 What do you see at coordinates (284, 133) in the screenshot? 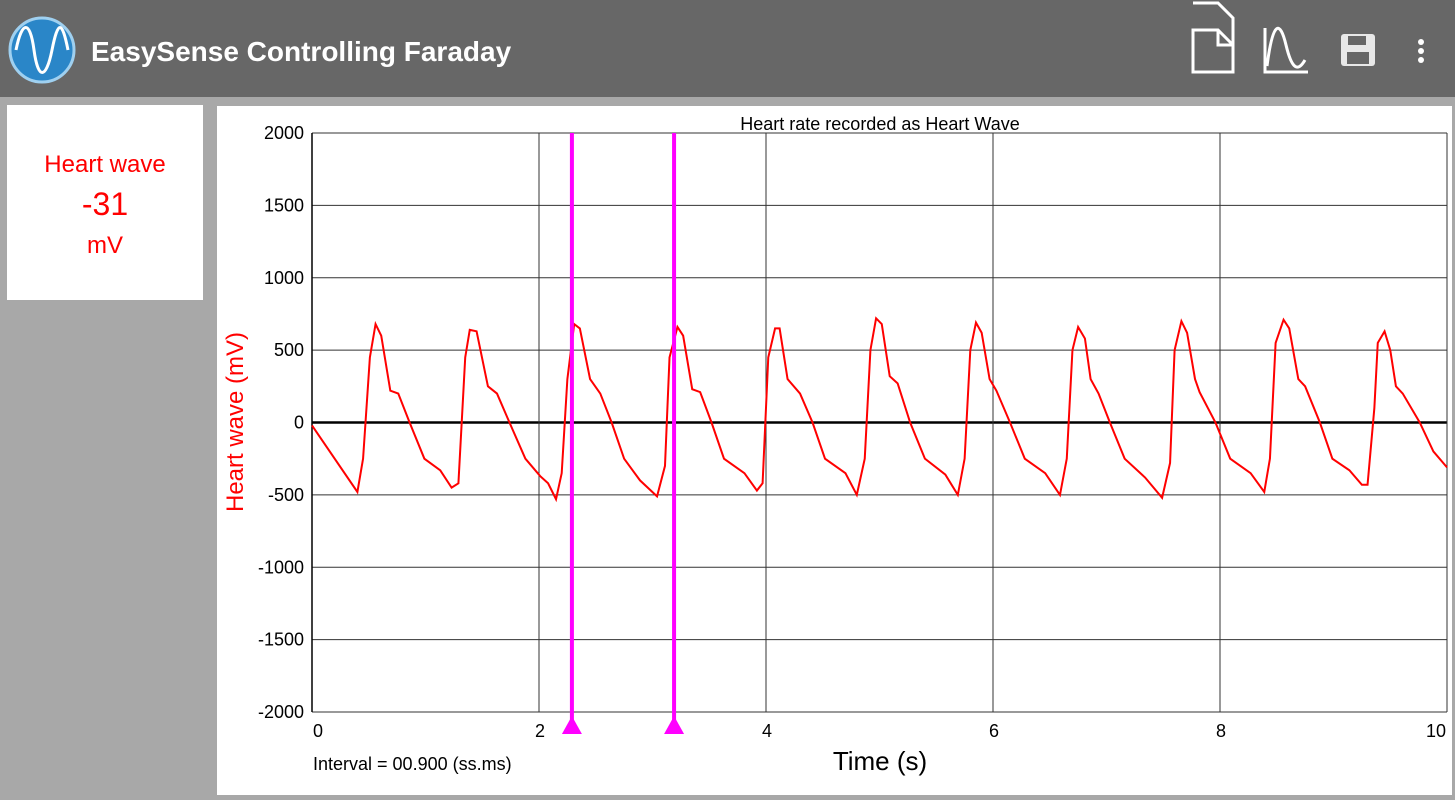
I see `y-tick-label: 2000` at bounding box center [284, 133].